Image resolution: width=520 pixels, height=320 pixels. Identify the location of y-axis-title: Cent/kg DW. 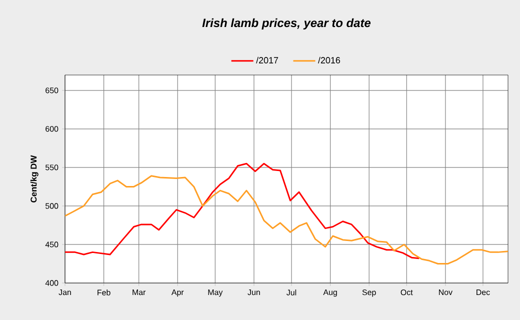
(34, 178).